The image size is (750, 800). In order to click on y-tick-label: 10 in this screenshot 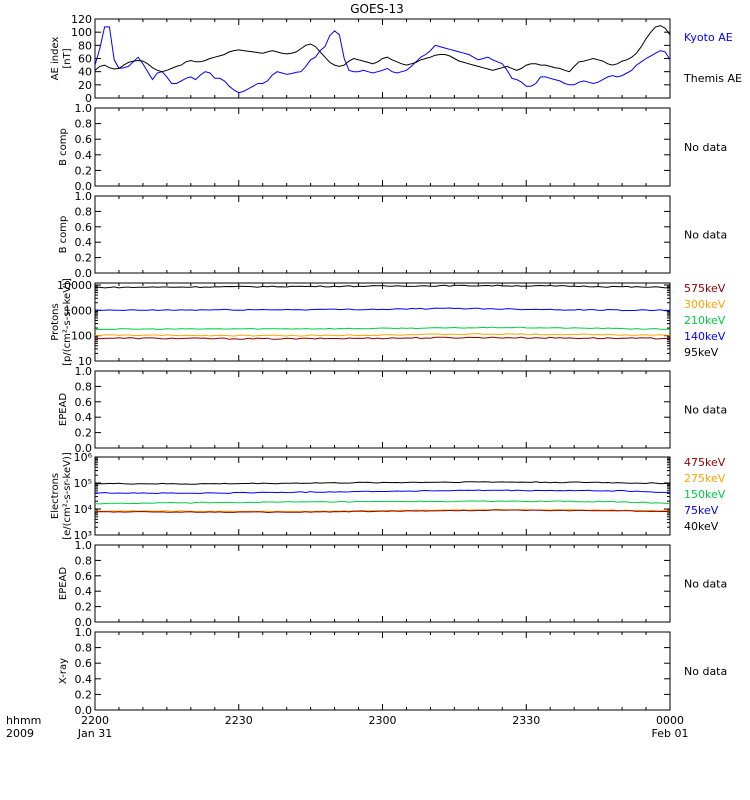, I will do `click(85, 361)`.